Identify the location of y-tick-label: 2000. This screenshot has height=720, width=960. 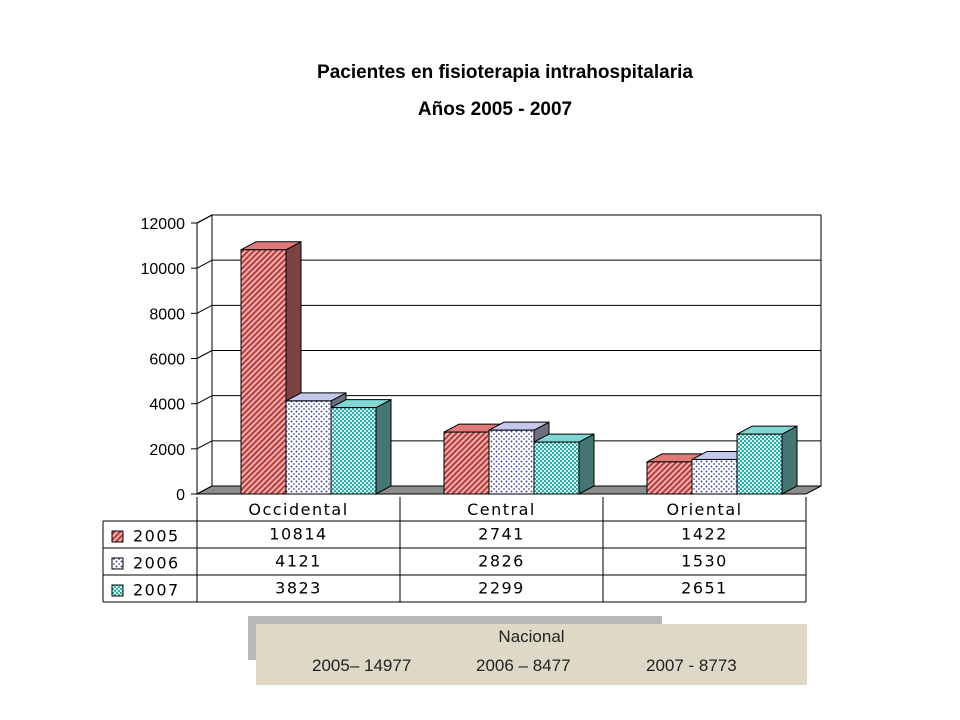
(167, 450).